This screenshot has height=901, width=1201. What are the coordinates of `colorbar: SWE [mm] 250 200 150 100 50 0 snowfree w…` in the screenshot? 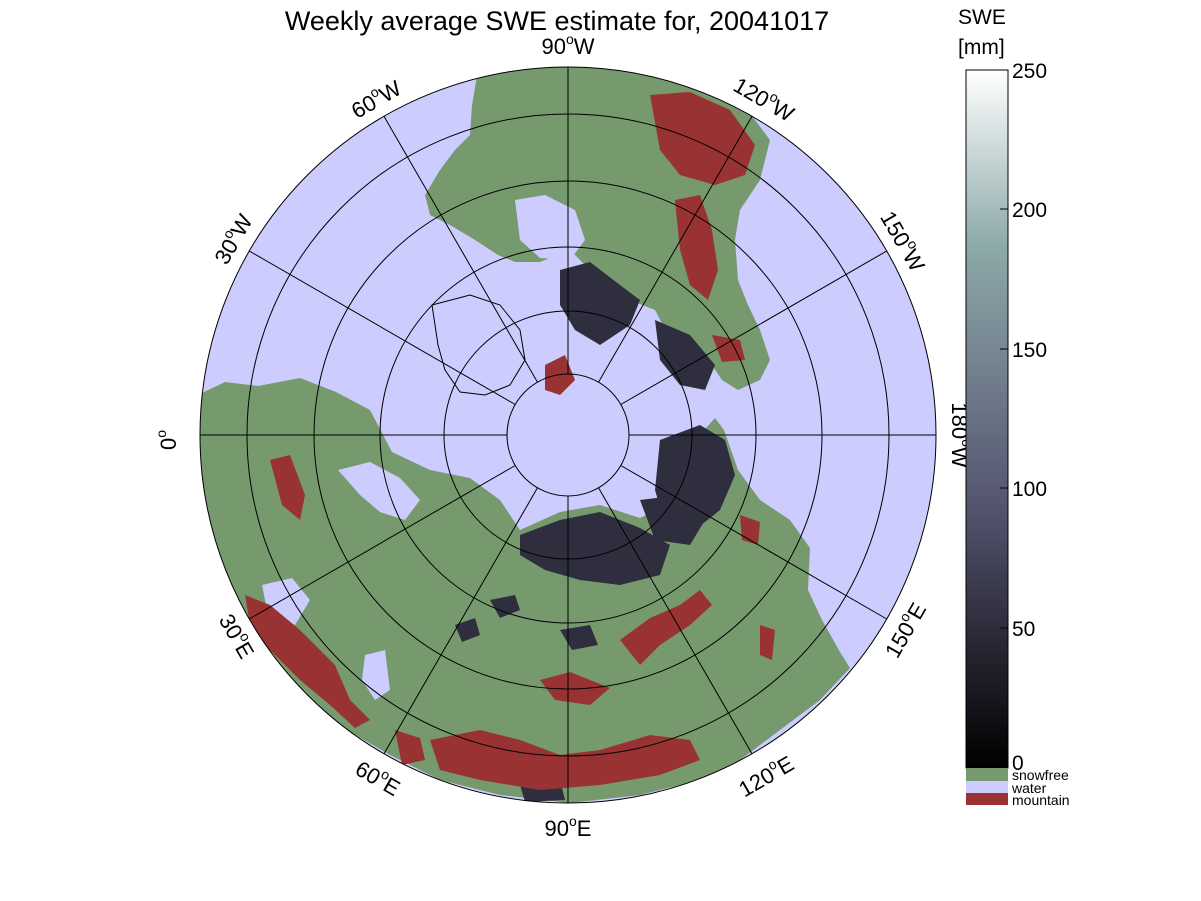 It's located at (1014, 407).